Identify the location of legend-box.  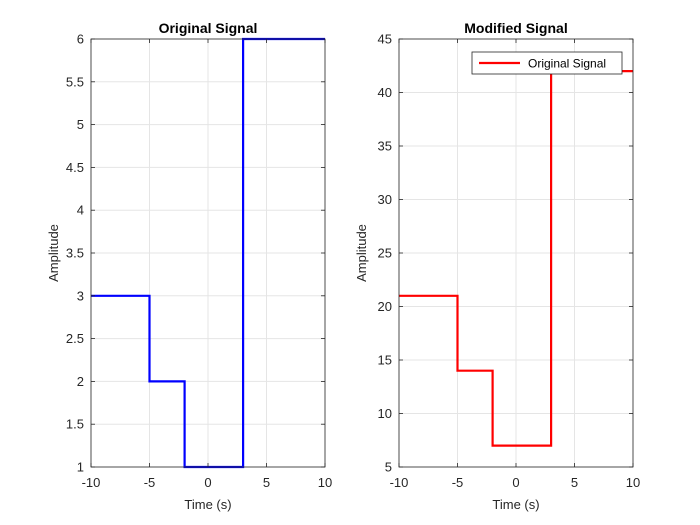
(547, 63).